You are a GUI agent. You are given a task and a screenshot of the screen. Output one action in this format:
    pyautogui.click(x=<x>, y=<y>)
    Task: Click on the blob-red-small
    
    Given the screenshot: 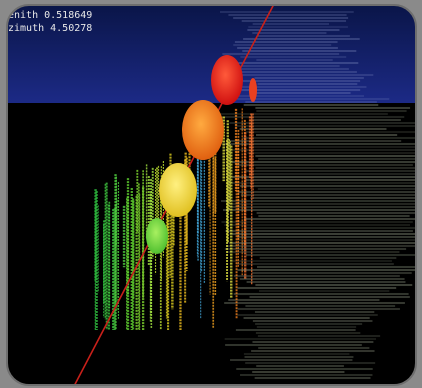 What is the action you would take?
    pyautogui.click(x=253, y=90)
    